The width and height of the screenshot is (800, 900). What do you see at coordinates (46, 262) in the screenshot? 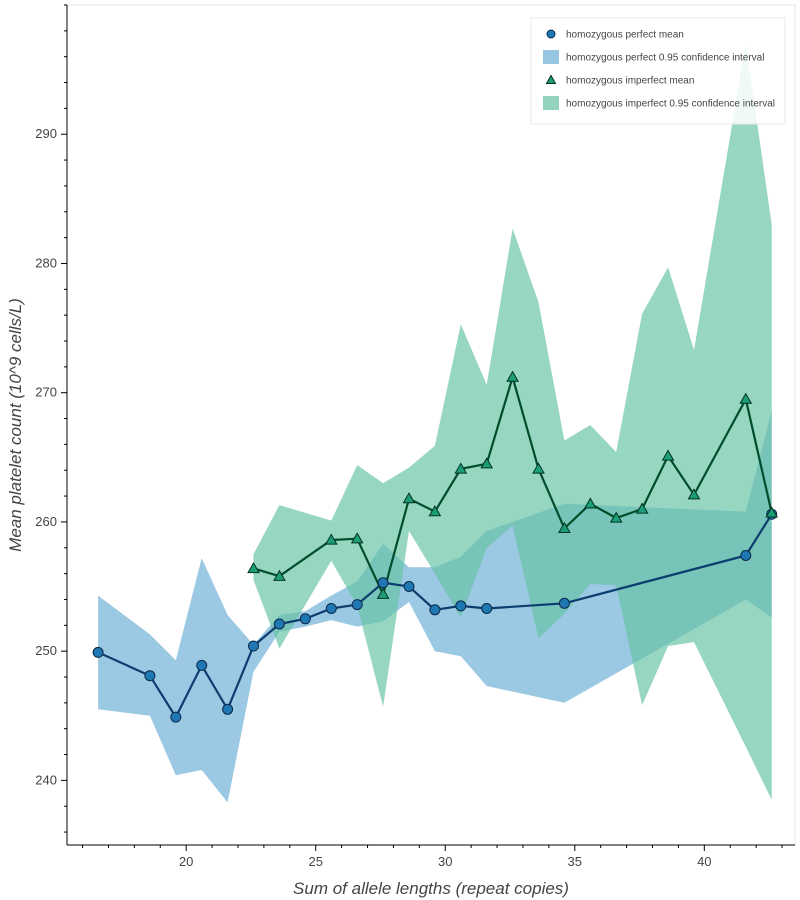
I see `y-tick-label: 280` at bounding box center [46, 262].